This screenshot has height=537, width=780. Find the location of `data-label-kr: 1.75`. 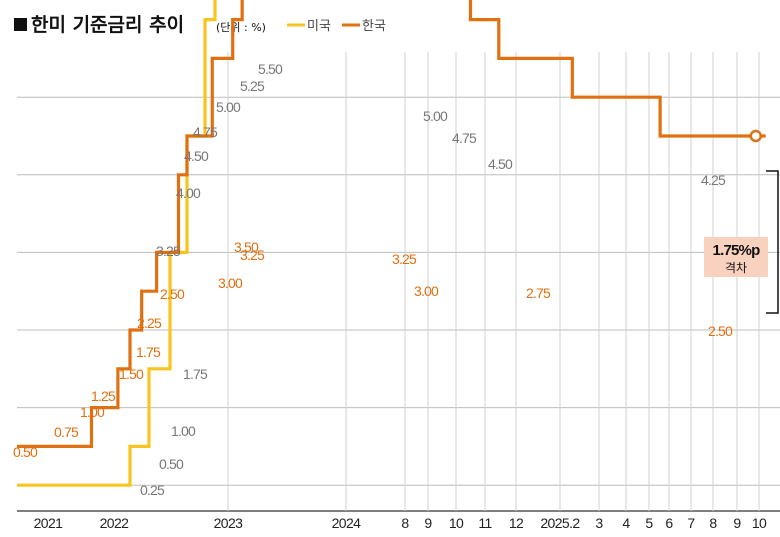

data-label-kr: 1.75 is located at coordinates (148, 352).